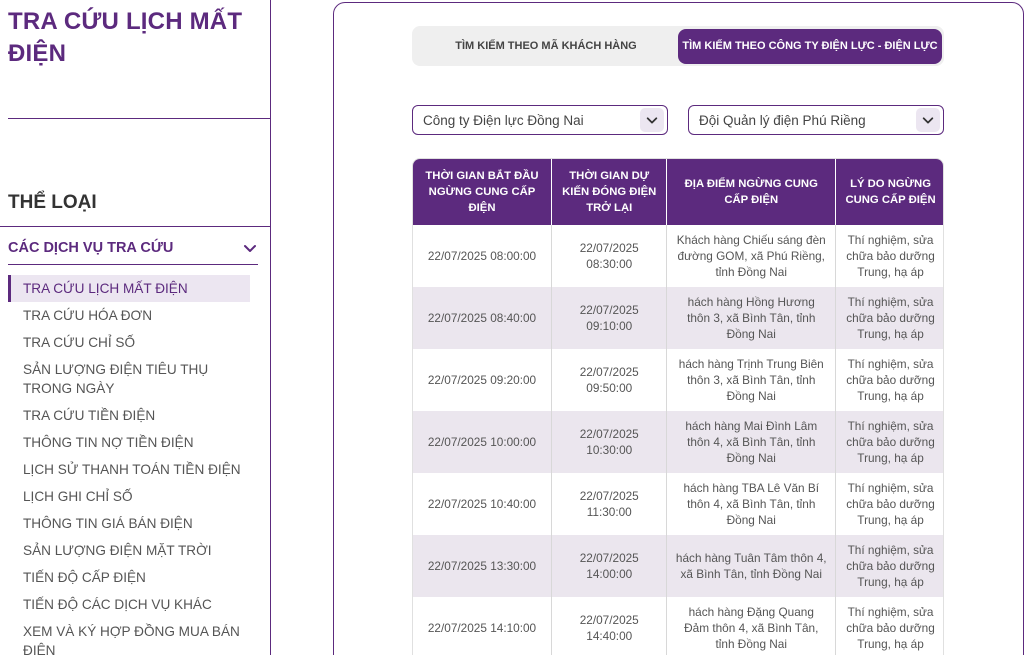 This screenshot has height=655, width=1024. I want to click on cell-restore-time: 22/07/2025 14:40:00, so click(609, 626).